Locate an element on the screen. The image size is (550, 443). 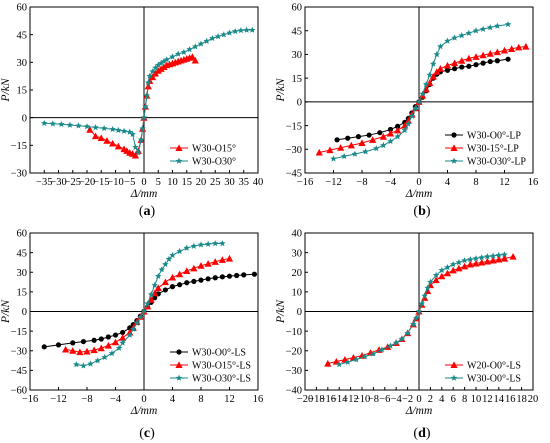
panel-a-x-tick-label: 15 is located at coordinates (187, 182).